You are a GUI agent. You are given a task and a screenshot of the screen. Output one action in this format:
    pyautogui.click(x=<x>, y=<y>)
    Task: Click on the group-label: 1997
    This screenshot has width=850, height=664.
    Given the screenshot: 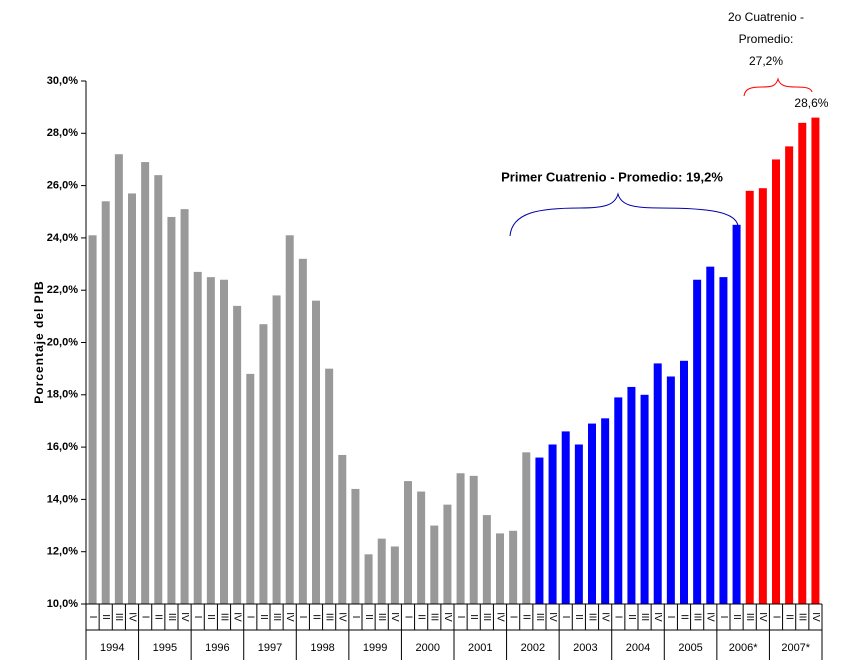 What is the action you would take?
    pyautogui.click(x=270, y=648)
    